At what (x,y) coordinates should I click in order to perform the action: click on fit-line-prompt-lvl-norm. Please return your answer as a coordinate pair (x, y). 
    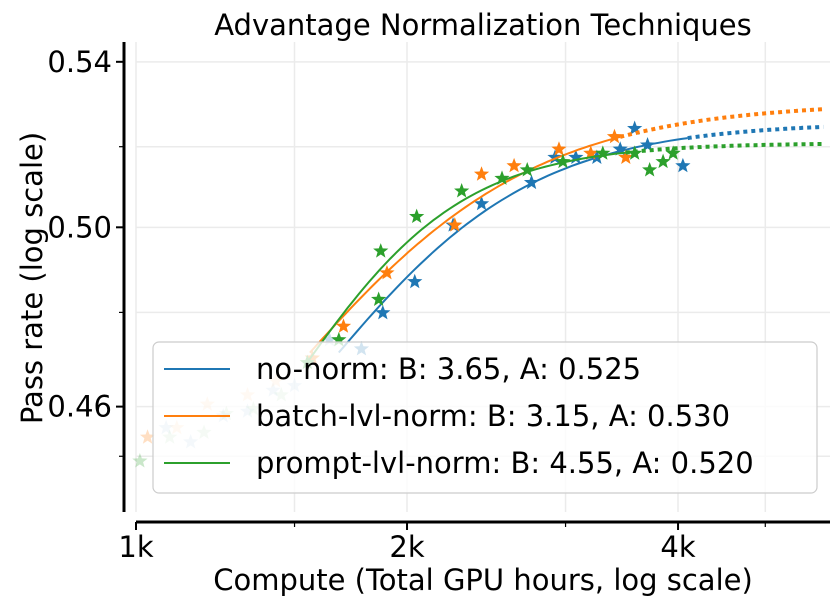
    Looking at the image, I should click on (464, 259).